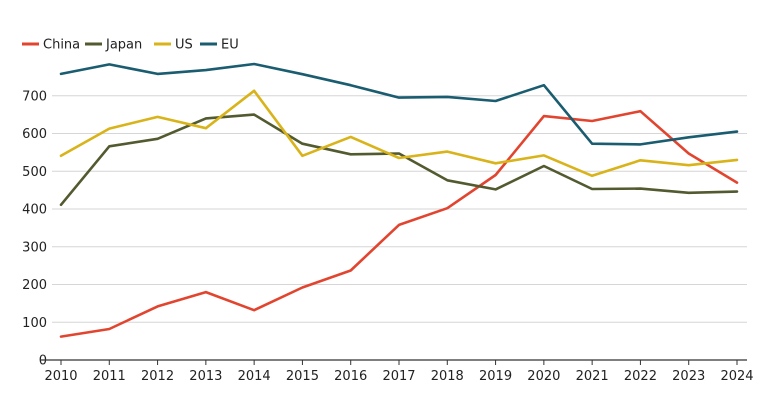  I want to click on y-axis: 0 100 200 300 400 500 600 700, so click(34, 228).